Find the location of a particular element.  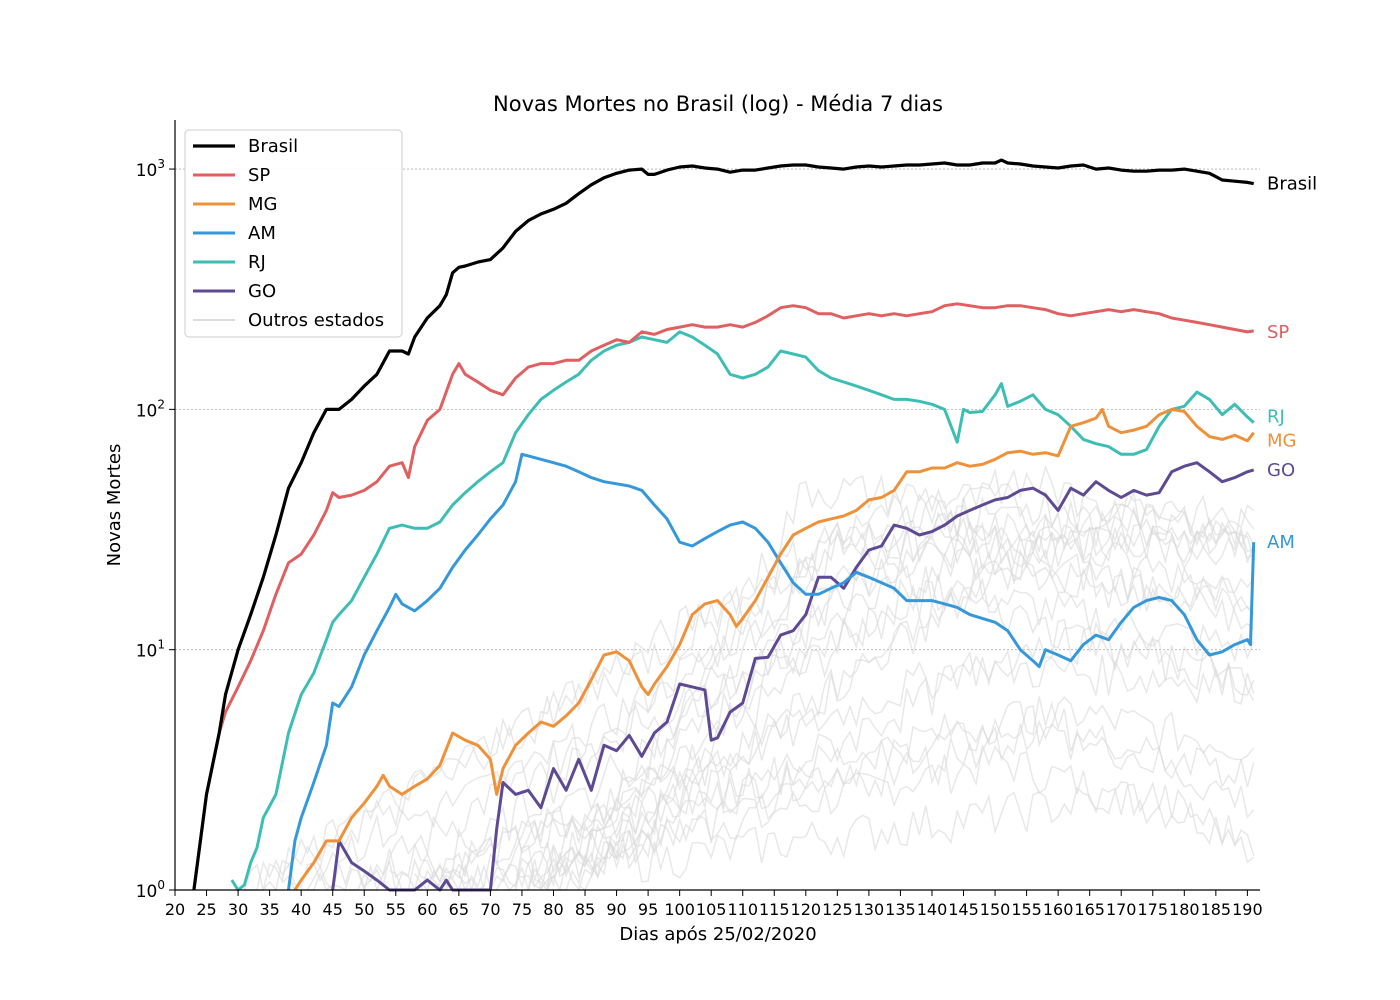

x-tick-label: 115 is located at coordinates (774, 909).